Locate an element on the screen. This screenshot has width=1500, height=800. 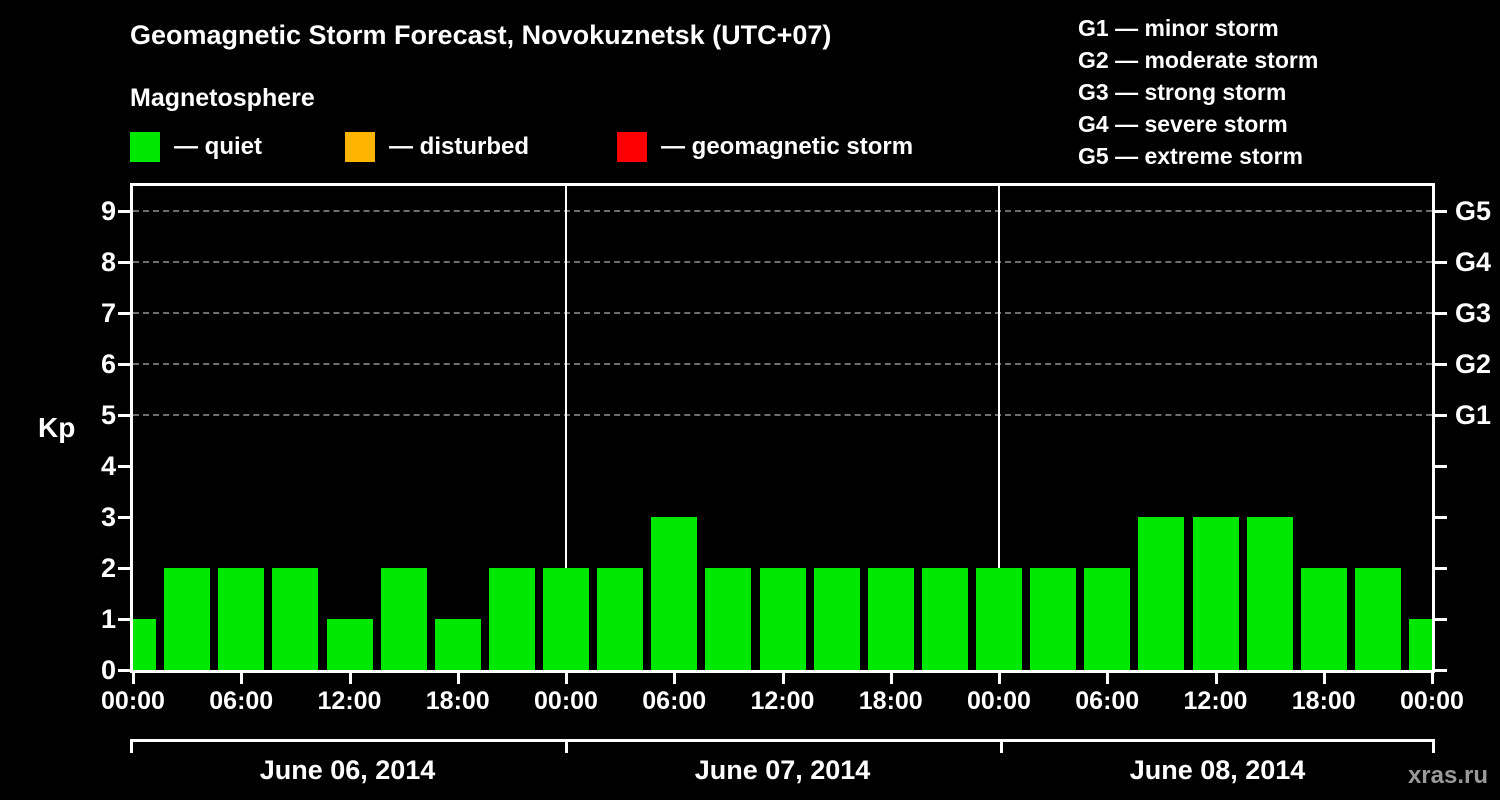
date-label: June 07, 2014 is located at coordinates (782, 770).